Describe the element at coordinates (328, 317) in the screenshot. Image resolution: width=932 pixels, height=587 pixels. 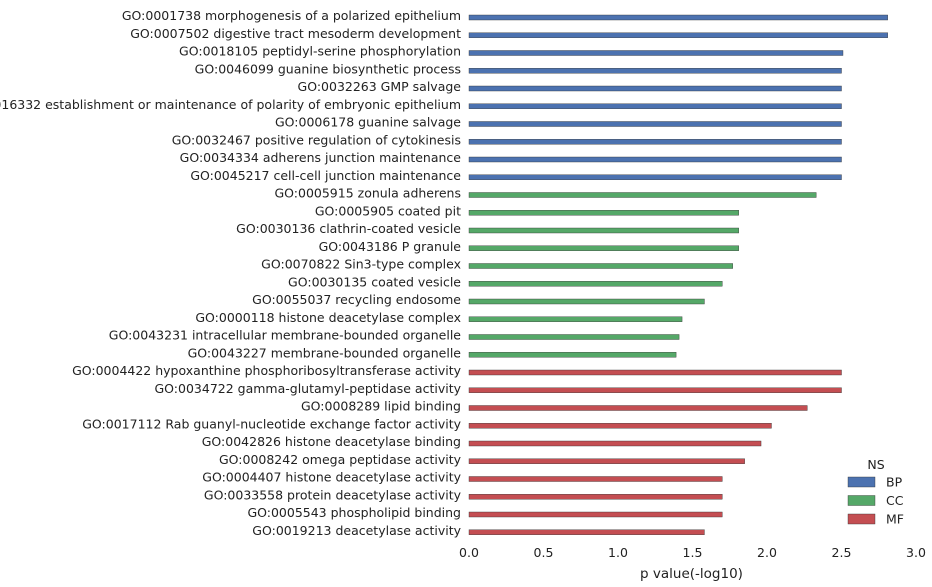
I see `category-label-18: GO:0000118 histone deacetylase complex` at that location.